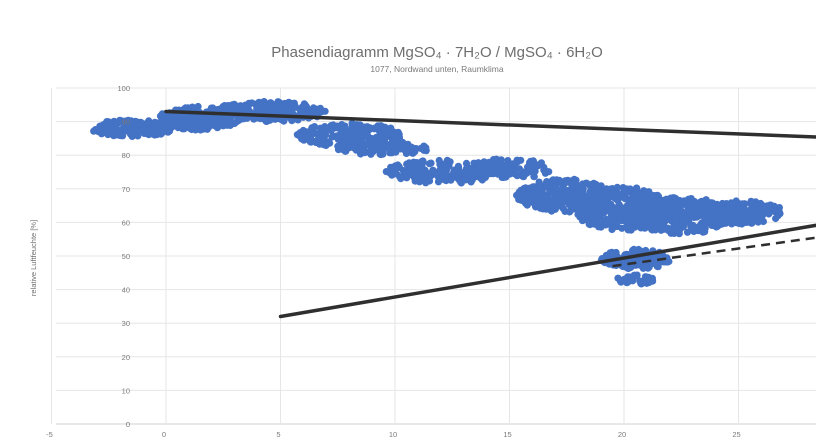  Describe the element at coordinates (126, 357) in the screenshot. I see `y-tick-label: 20` at that location.